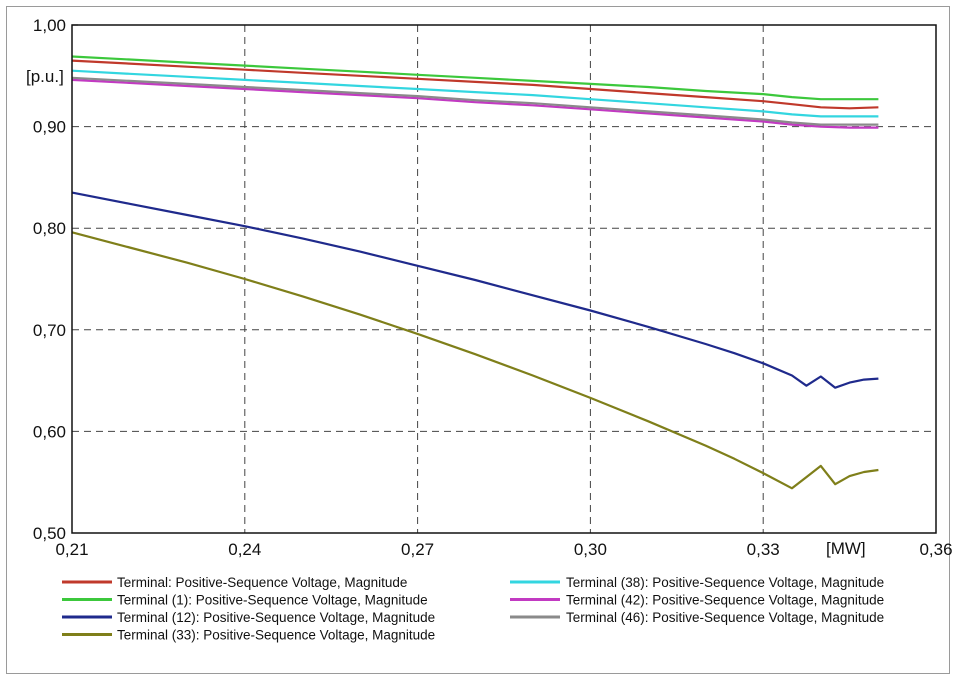 The width and height of the screenshot is (957, 679). What do you see at coordinates (590, 549) in the screenshot?
I see `x-tick-label: 0,30` at bounding box center [590, 549].